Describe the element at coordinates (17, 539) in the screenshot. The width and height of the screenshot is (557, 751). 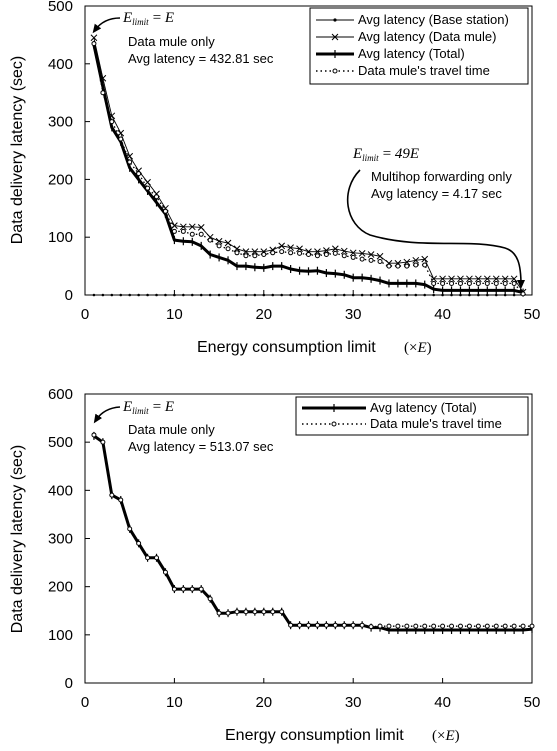
I see `bottom-y-axis-label: Data delivery latency (sec)` at that location.